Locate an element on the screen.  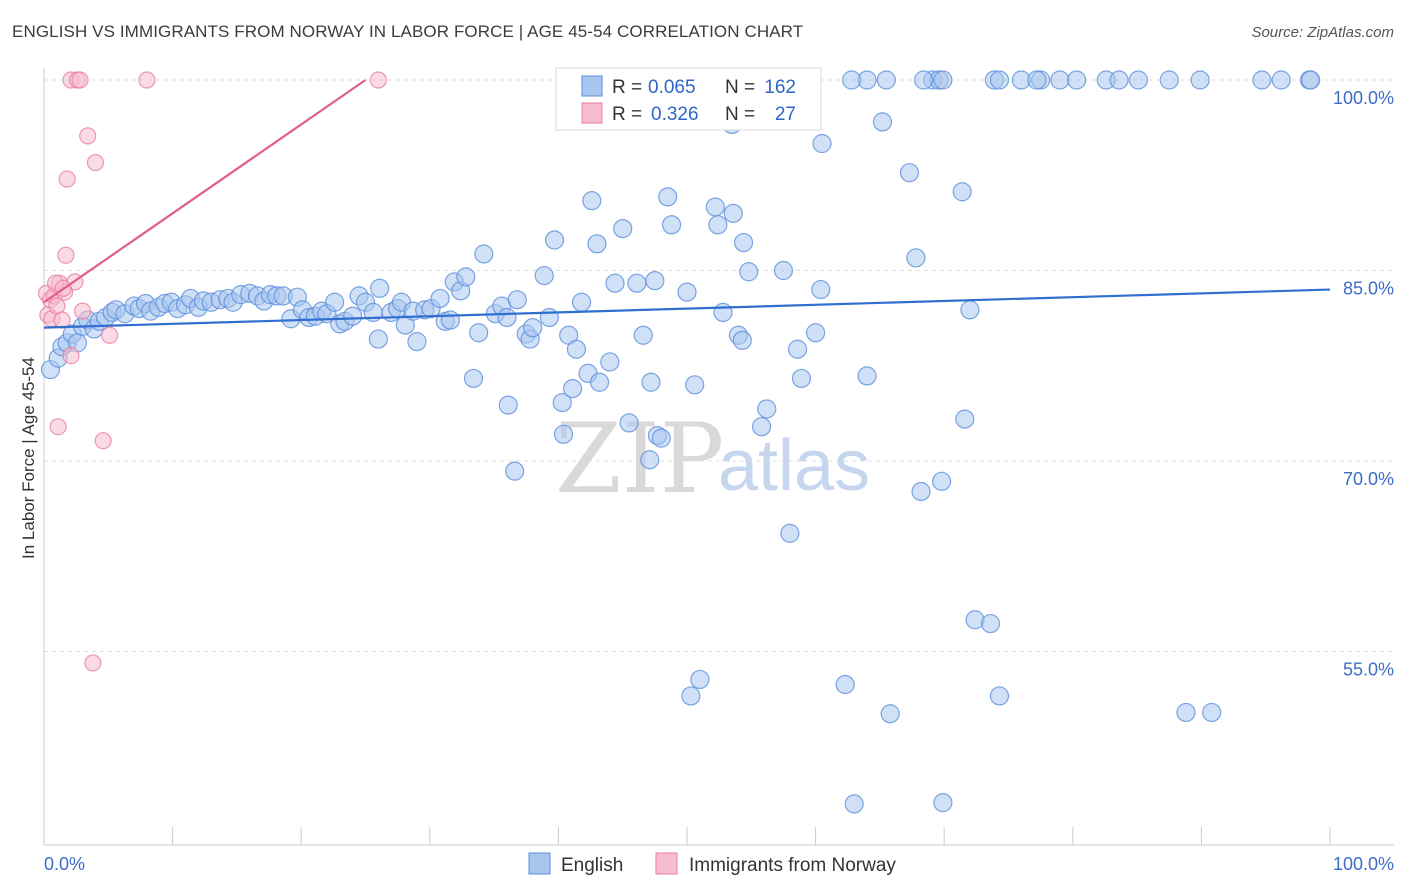
y-axis-title: In Labor Force | Age 45-54 is located at coordinates (28, 458).